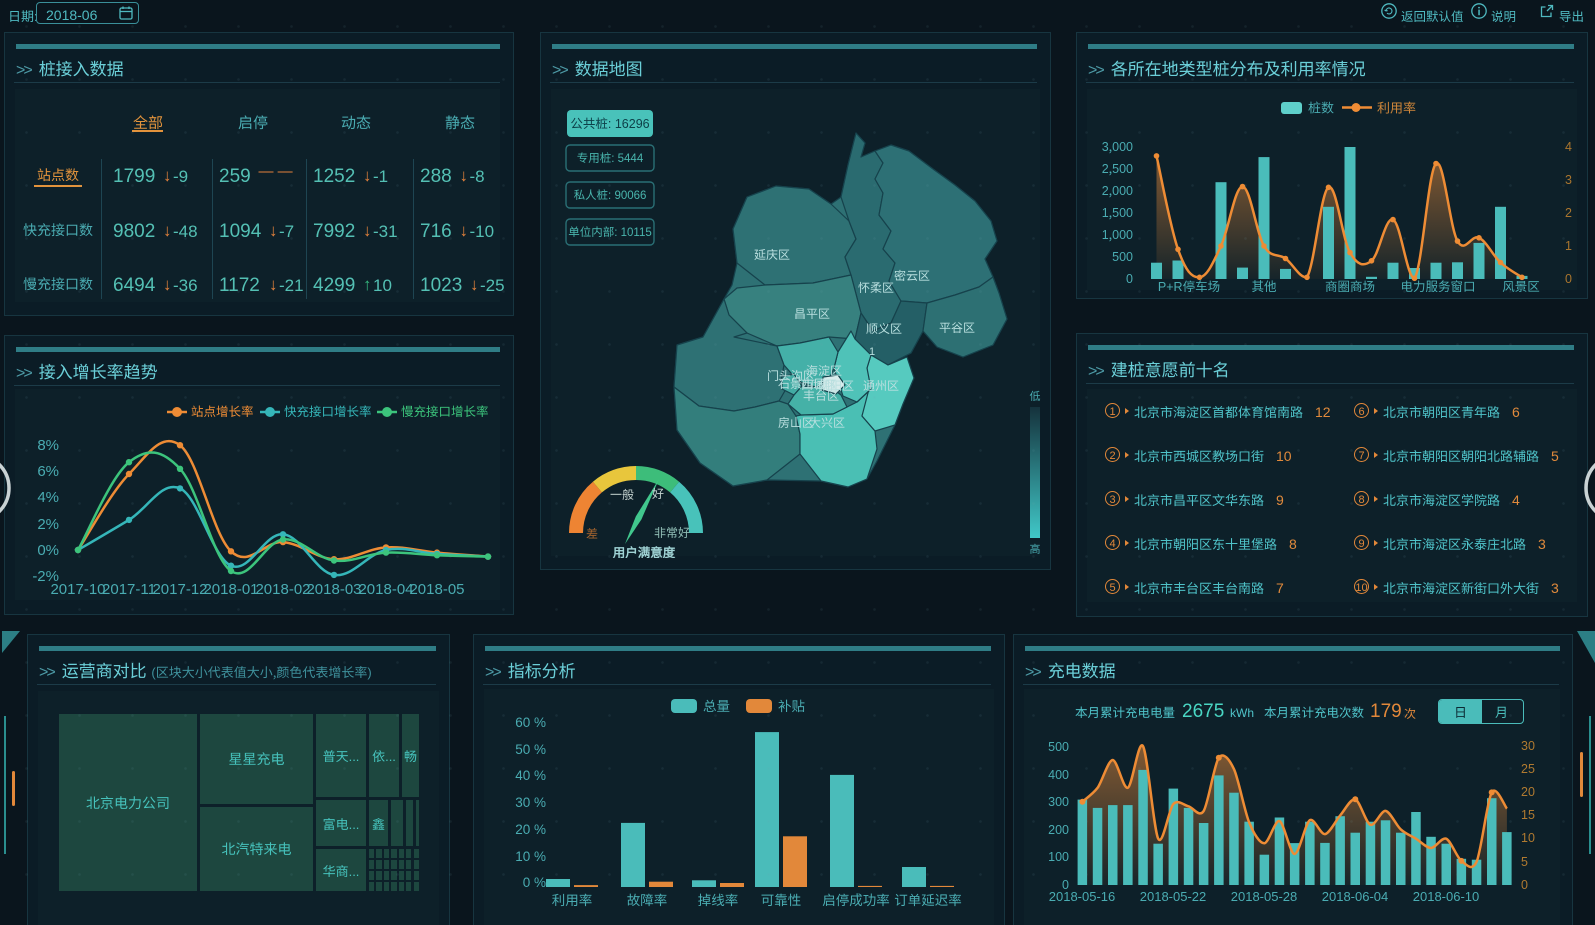  Describe the element at coordinates (282, 588) in the screenshot. I see `svg-text: 2018-02` at that location.